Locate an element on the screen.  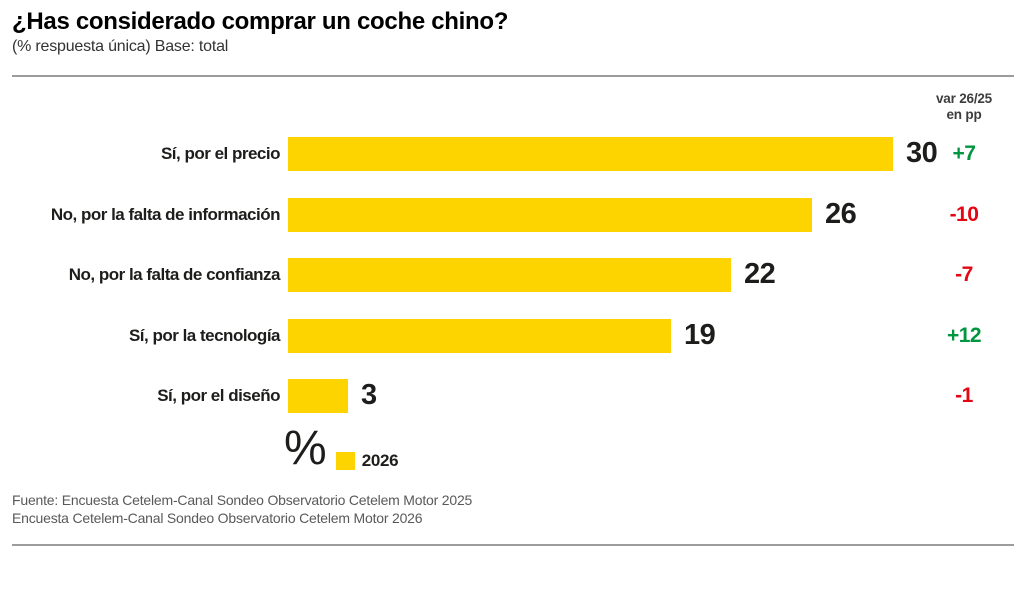
value-label: 3 is located at coordinates (369, 395).